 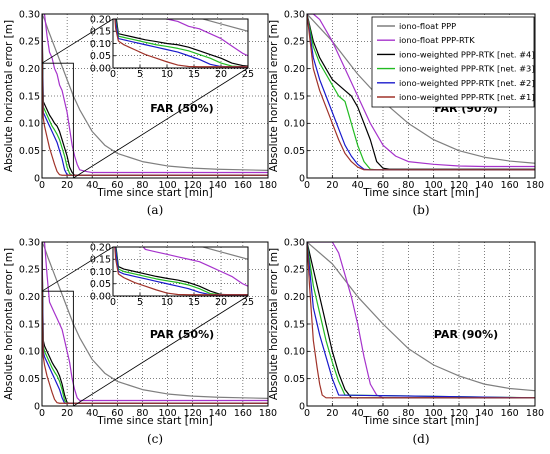 I want to click on panel-d-y-tick-label: 0.15, so click(x=294, y=324).